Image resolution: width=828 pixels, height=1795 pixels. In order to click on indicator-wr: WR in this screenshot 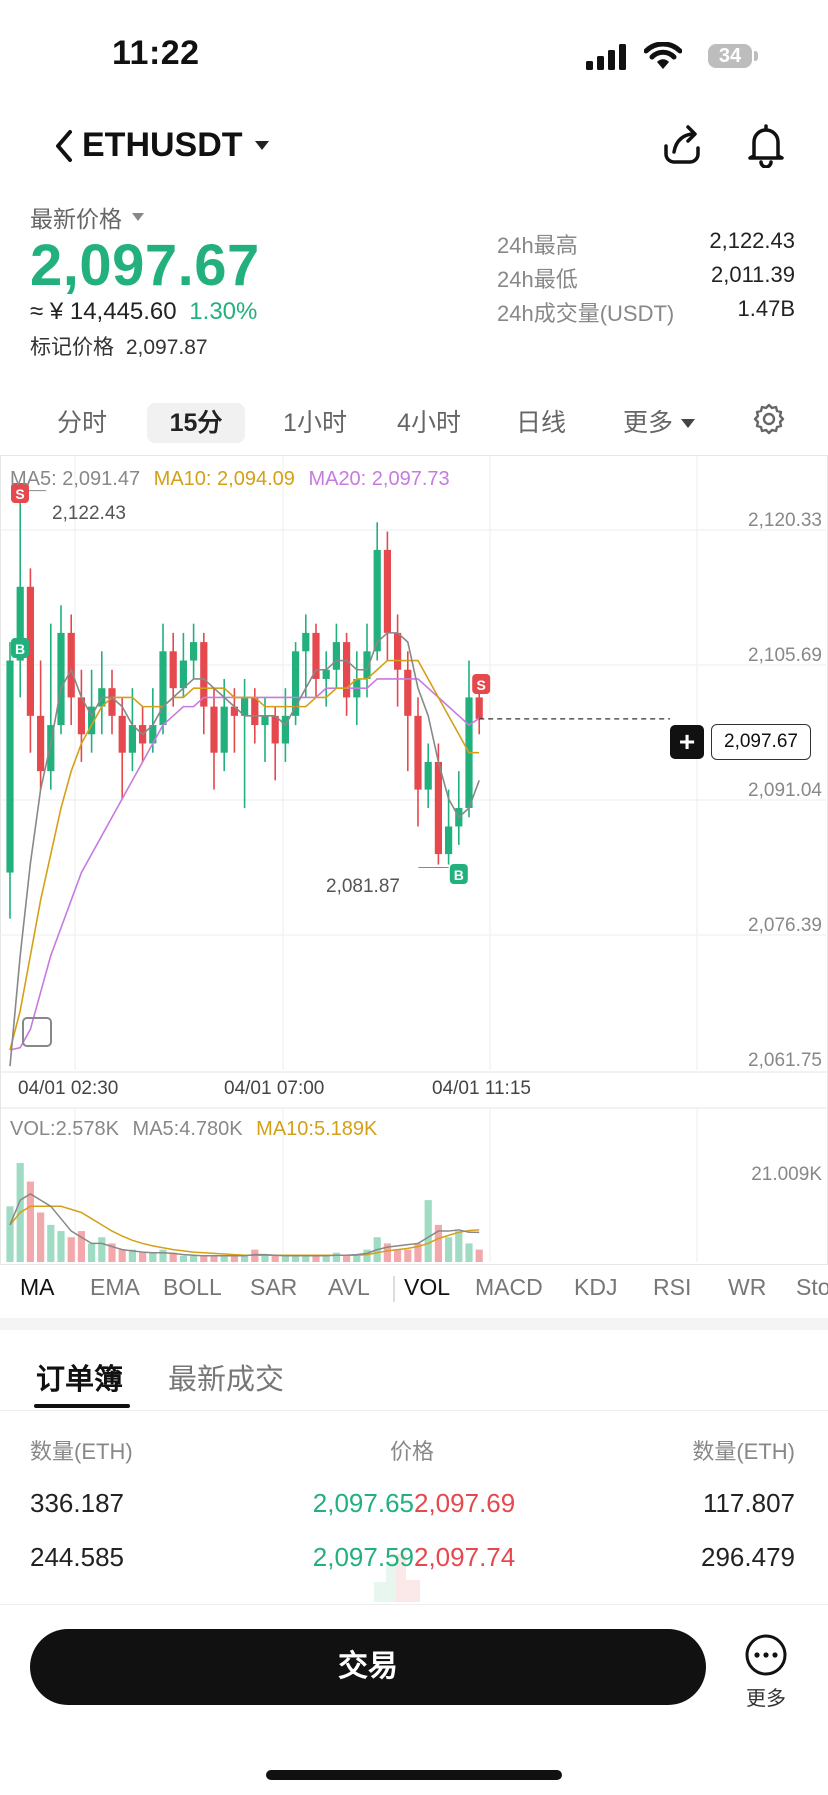, I will do `click(747, 1287)`.